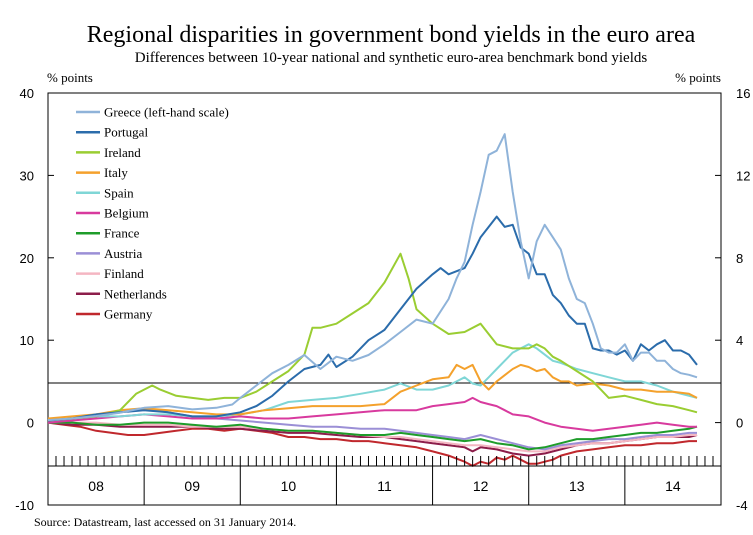 The image size is (753, 535). What do you see at coordinates (481, 486) in the screenshot?
I see `x-tick-label: 12` at bounding box center [481, 486].